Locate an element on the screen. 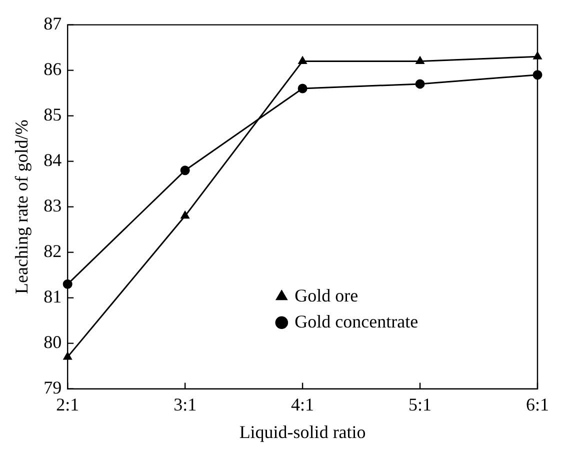 The height and width of the screenshot is (452, 563). y-tick-label: 85 is located at coordinates (53, 114).